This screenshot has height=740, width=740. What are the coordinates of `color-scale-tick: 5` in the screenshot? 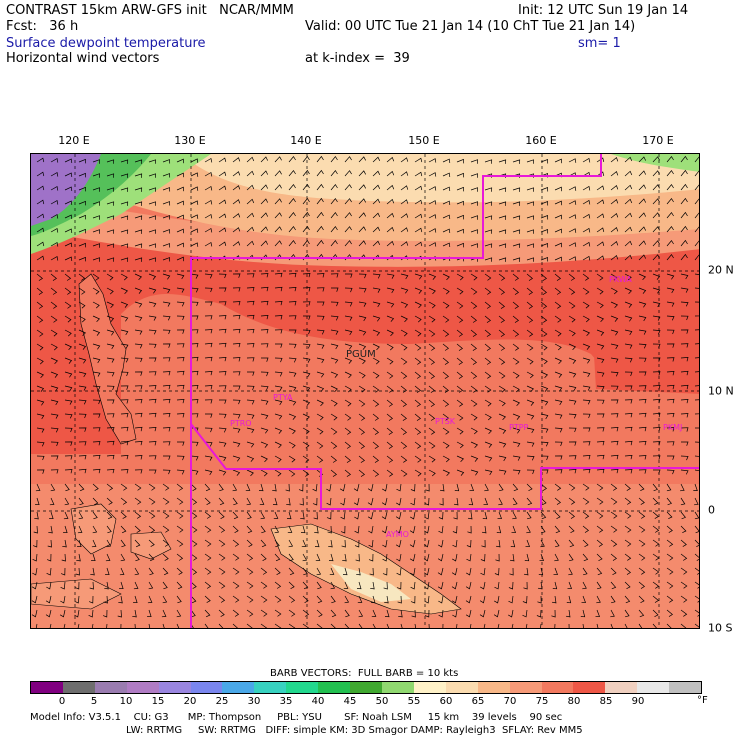 It's located at (94, 701).